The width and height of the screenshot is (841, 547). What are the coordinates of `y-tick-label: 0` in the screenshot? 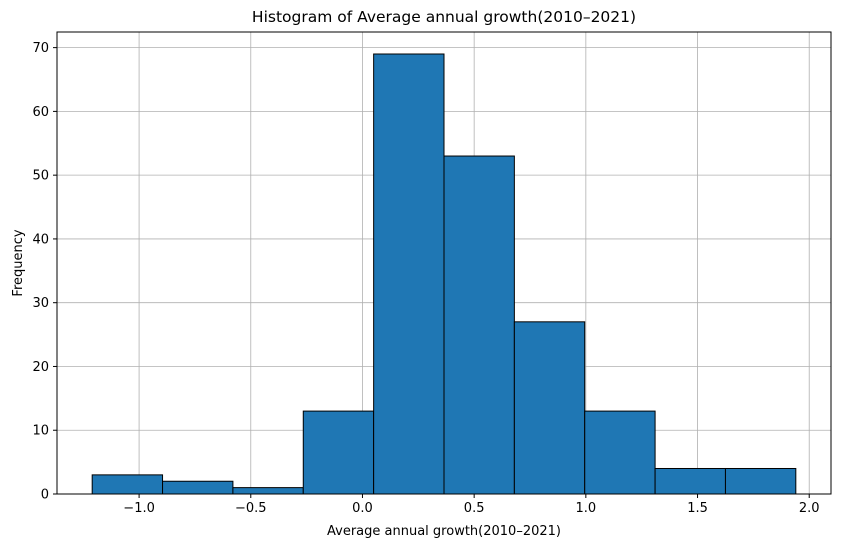 It's located at (45, 495).